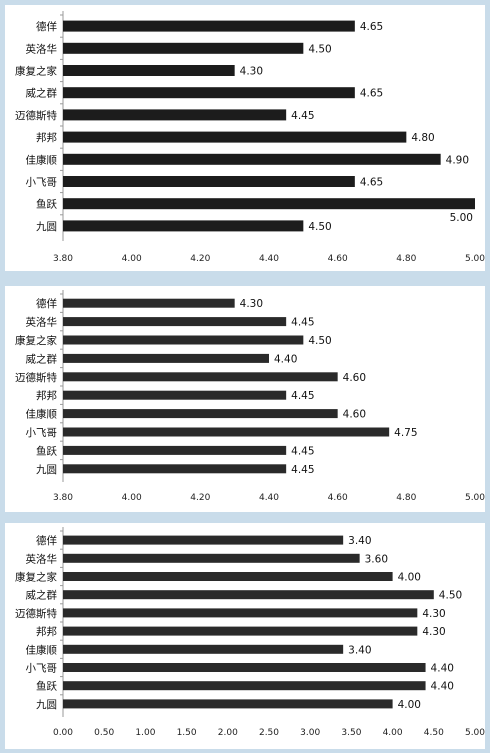 This screenshot has width=490, height=753. What do you see at coordinates (228, 733) in the screenshot?
I see `x-tick-label: 2.00` at bounding box center [228, 733].